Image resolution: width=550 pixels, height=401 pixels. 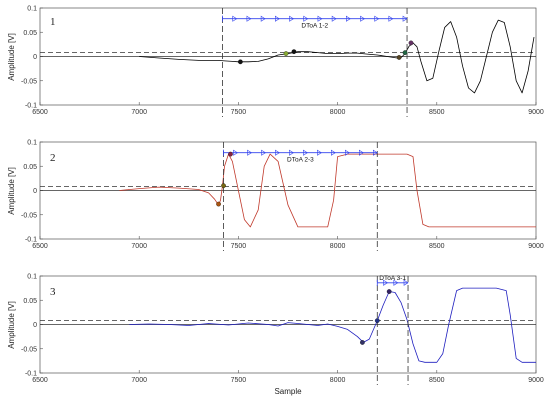 I want to click on dtoa-label: DToA 3-1, so click(x=392, y=278).